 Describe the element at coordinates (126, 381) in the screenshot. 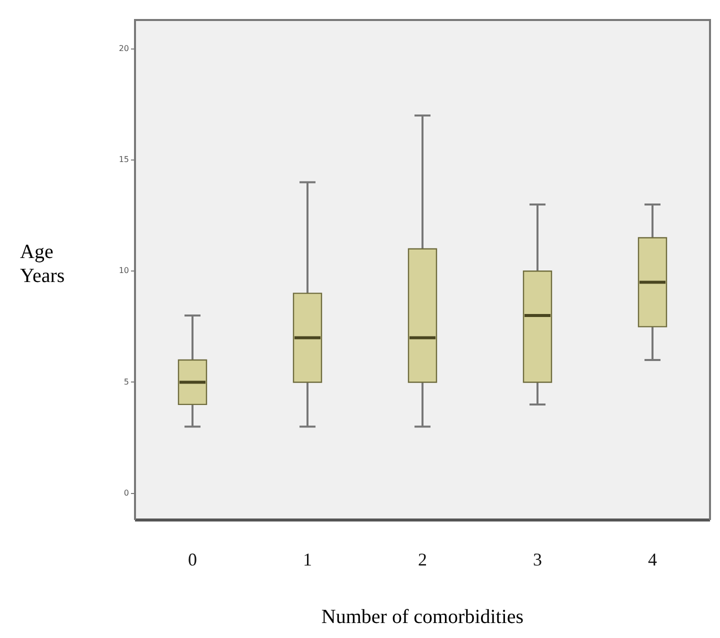

I see `y-tick-label: 5` at that location.